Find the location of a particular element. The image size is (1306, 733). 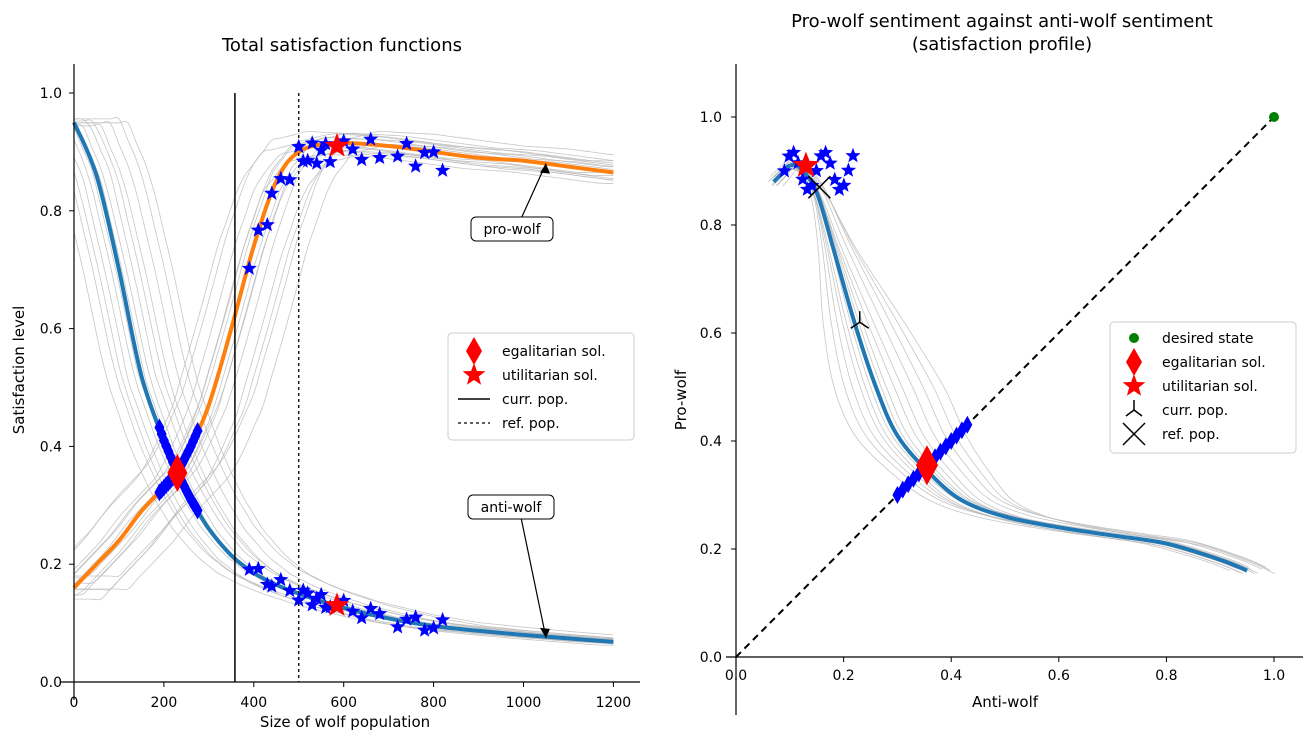

right-y-tick-label: 0.0 is located at coordinates (711, 658).